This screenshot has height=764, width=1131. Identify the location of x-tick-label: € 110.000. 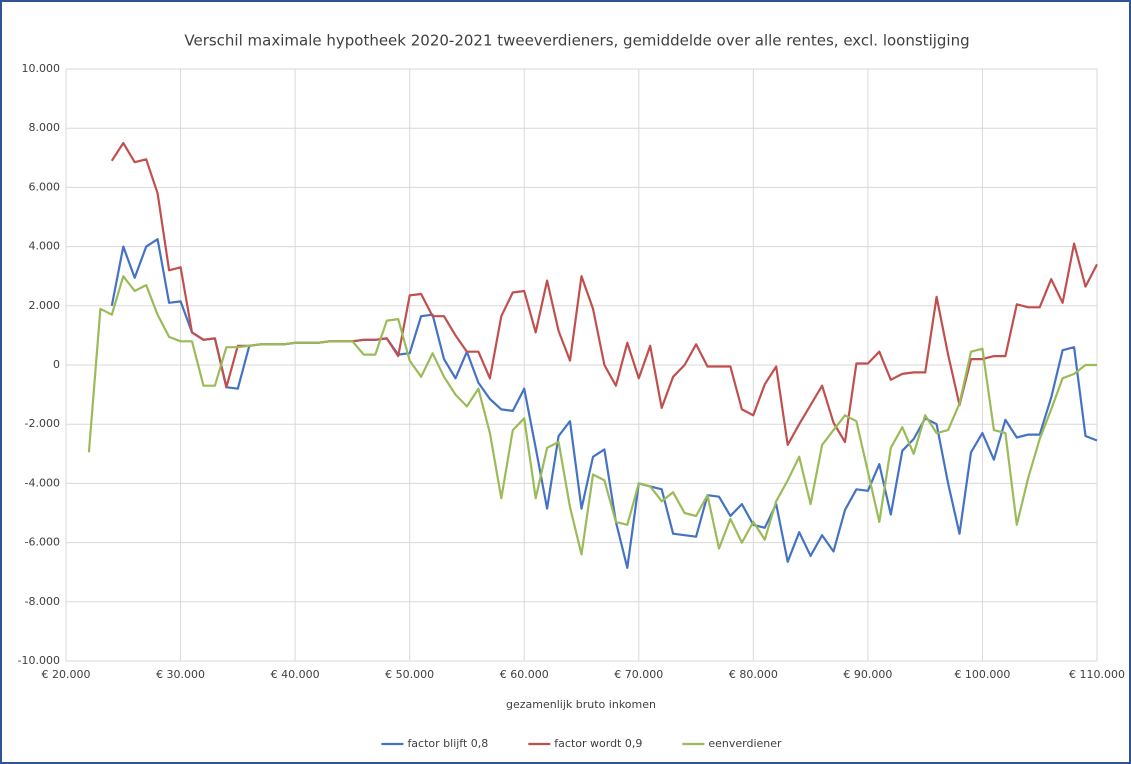
(1097, 674).